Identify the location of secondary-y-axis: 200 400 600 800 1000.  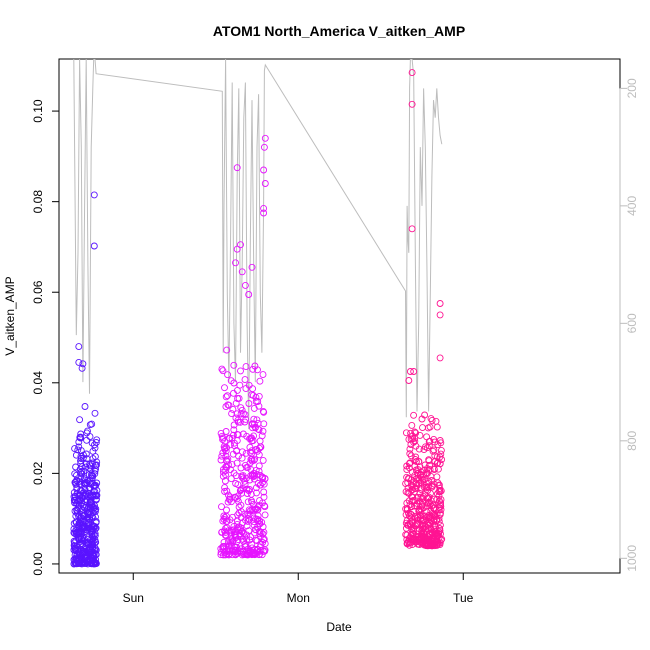
(629, 325).